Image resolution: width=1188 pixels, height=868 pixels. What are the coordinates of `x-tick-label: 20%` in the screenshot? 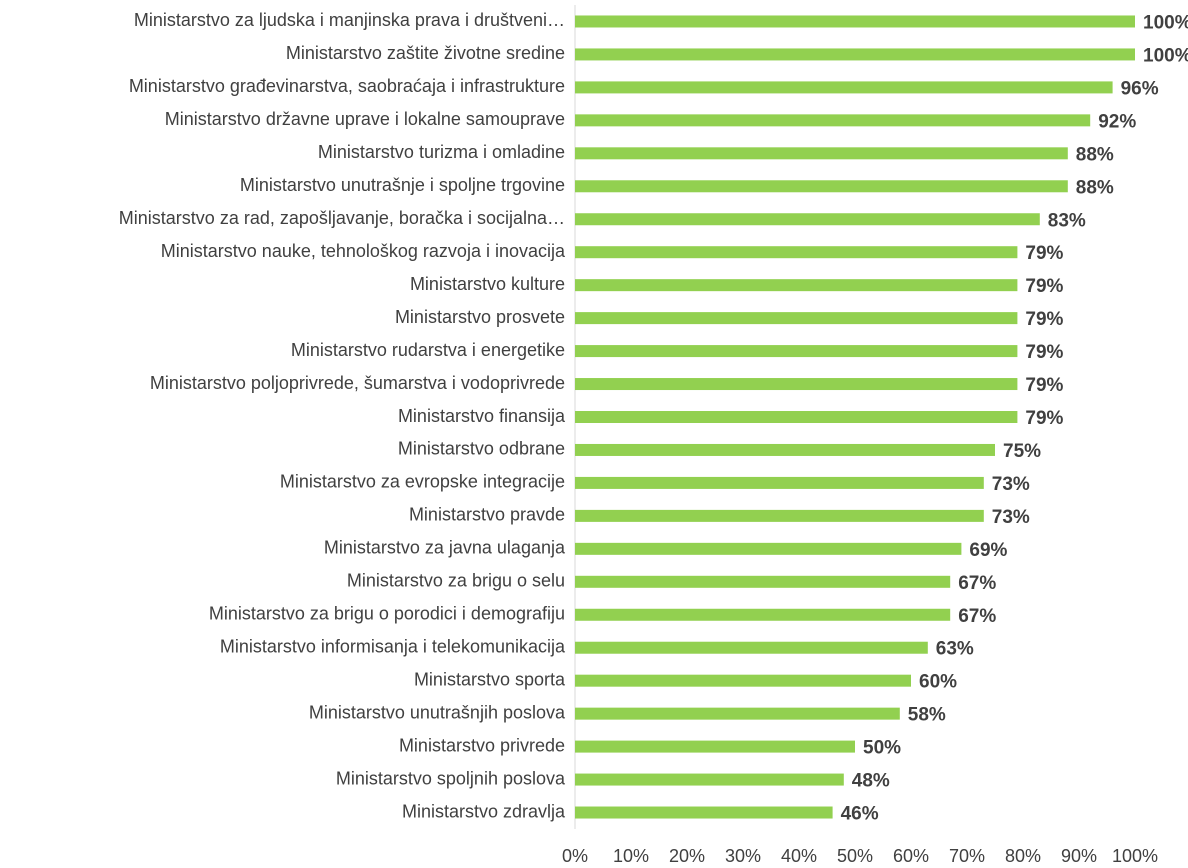 It's located at (687, 856).